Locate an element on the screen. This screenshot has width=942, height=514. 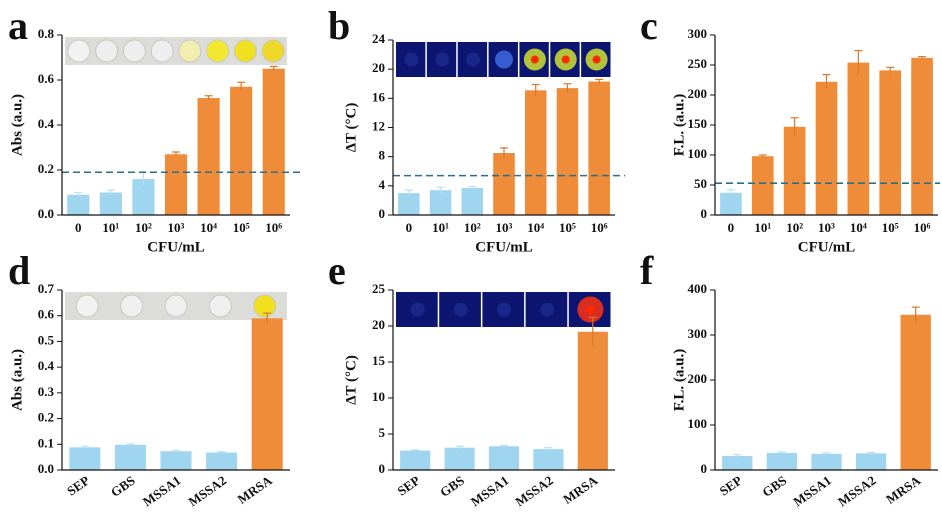
x-tick-label: 10⁶ is located at coordinates (599, 227).